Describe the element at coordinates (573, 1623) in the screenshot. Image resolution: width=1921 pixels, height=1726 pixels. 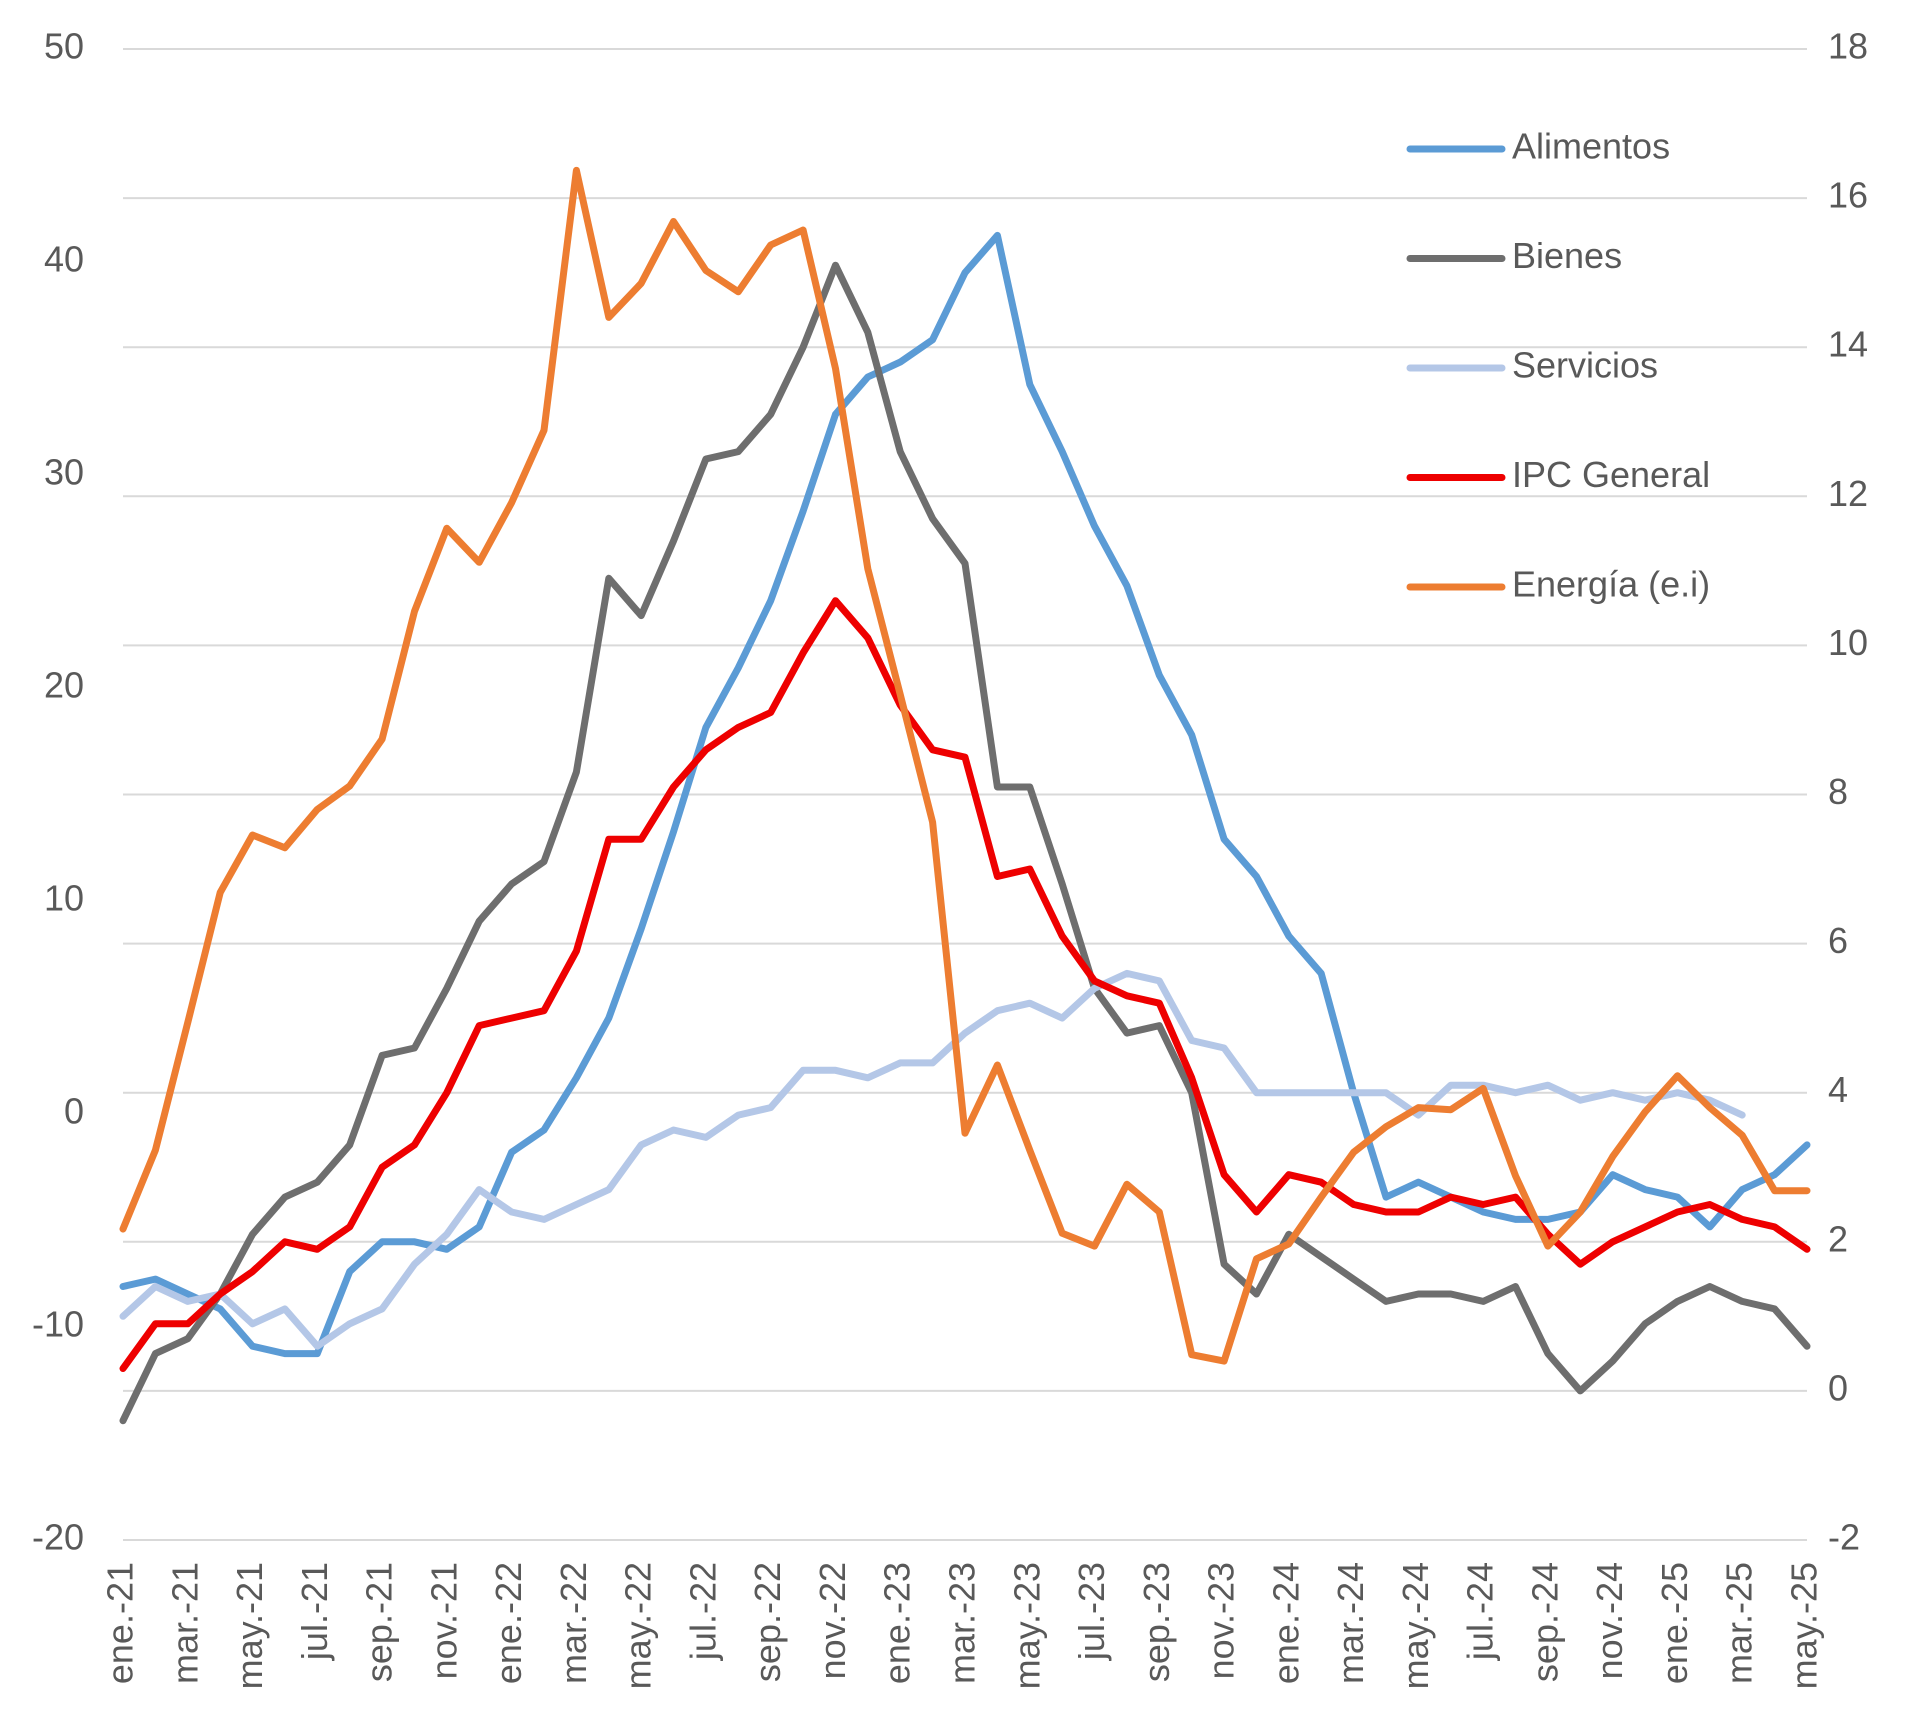
I see `x-tick-label: mar.-22` at that location.